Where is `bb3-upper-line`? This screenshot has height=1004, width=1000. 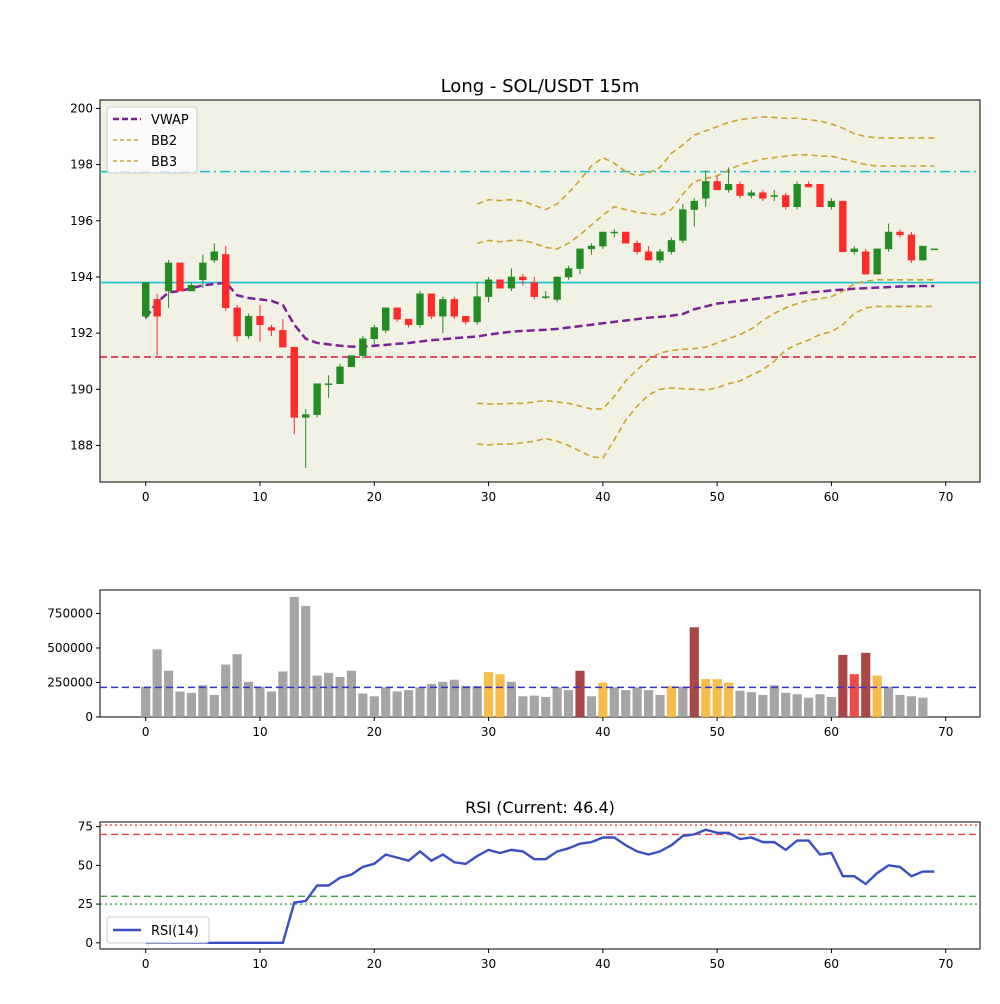 bb3-upper-line is located at coordinates (705, 163).